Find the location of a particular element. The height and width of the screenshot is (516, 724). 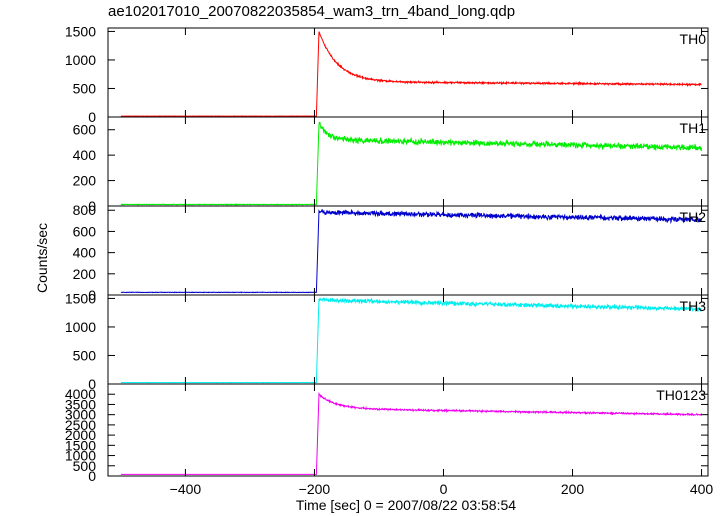

x-tick-label: 0 is located at coordinates (444, 489).